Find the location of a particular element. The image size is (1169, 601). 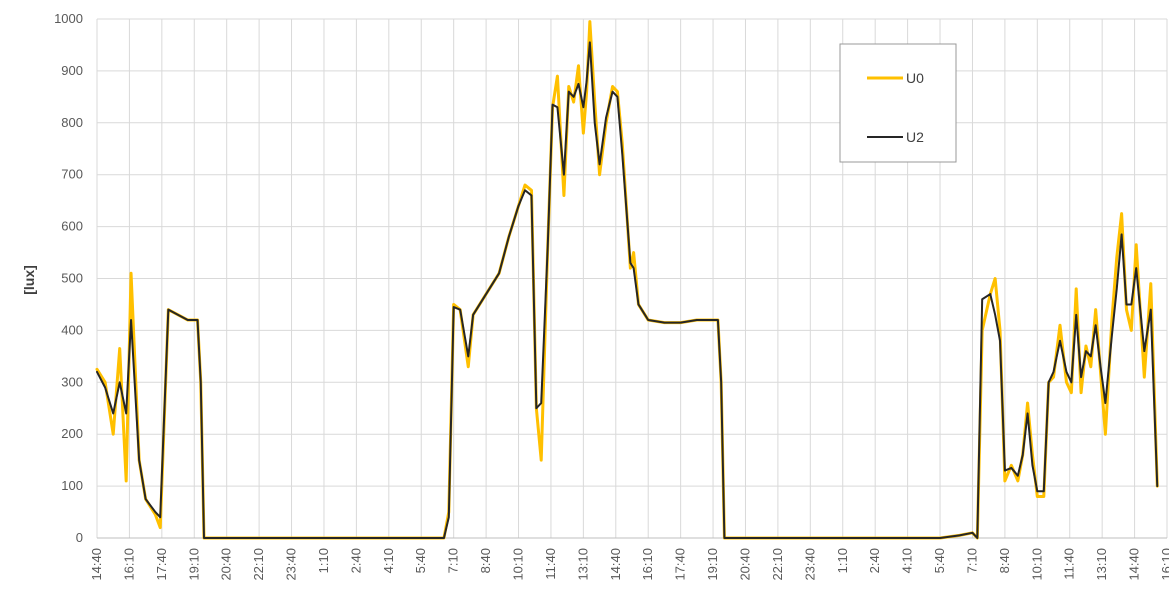

y-tick-label: 900 is located at coordinates (72, 70).